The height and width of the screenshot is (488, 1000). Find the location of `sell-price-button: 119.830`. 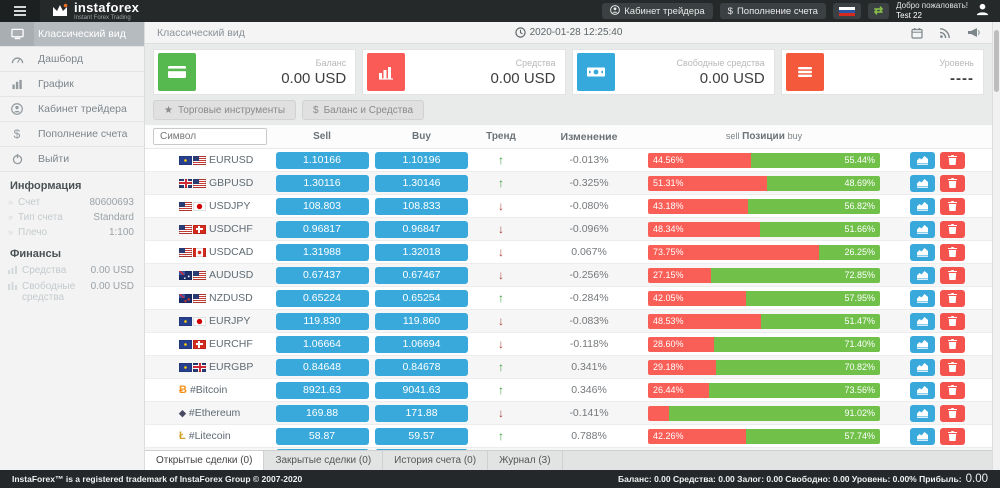

sell-price-button: 119.830 is located at coordinates (322, 321).